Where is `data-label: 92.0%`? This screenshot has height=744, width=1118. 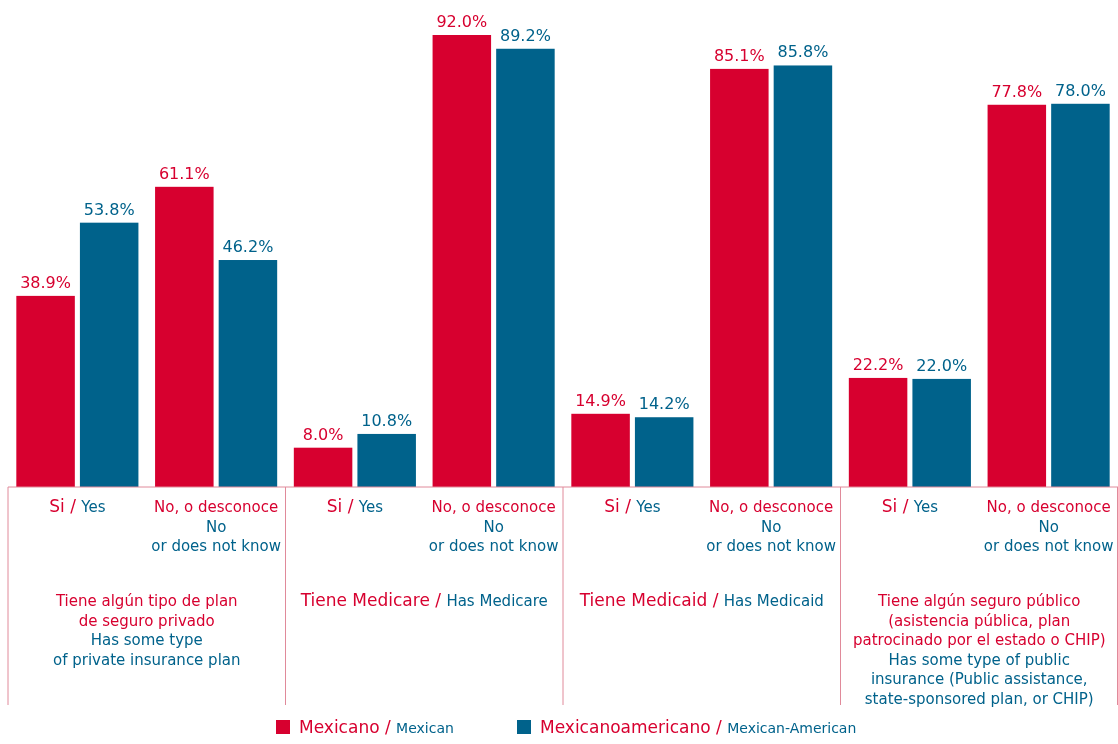
data-label: 92.0% is located at coordinates (462, 21).